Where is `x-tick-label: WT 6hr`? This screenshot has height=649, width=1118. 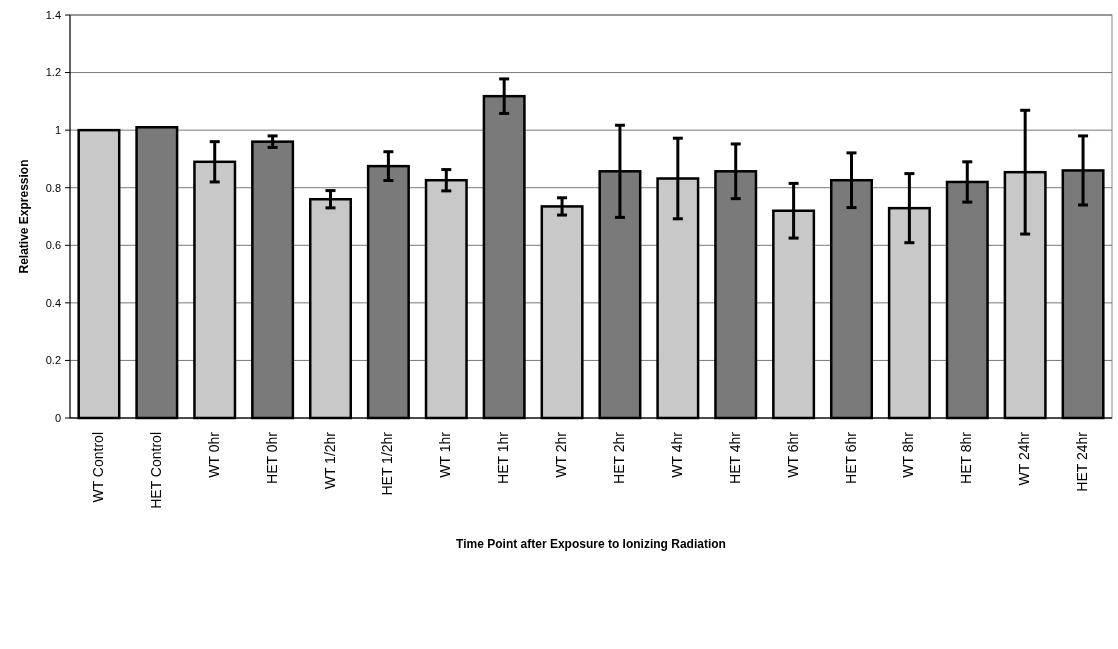
x-tick-label: WT 6hr is located at coordinates (792, 454).